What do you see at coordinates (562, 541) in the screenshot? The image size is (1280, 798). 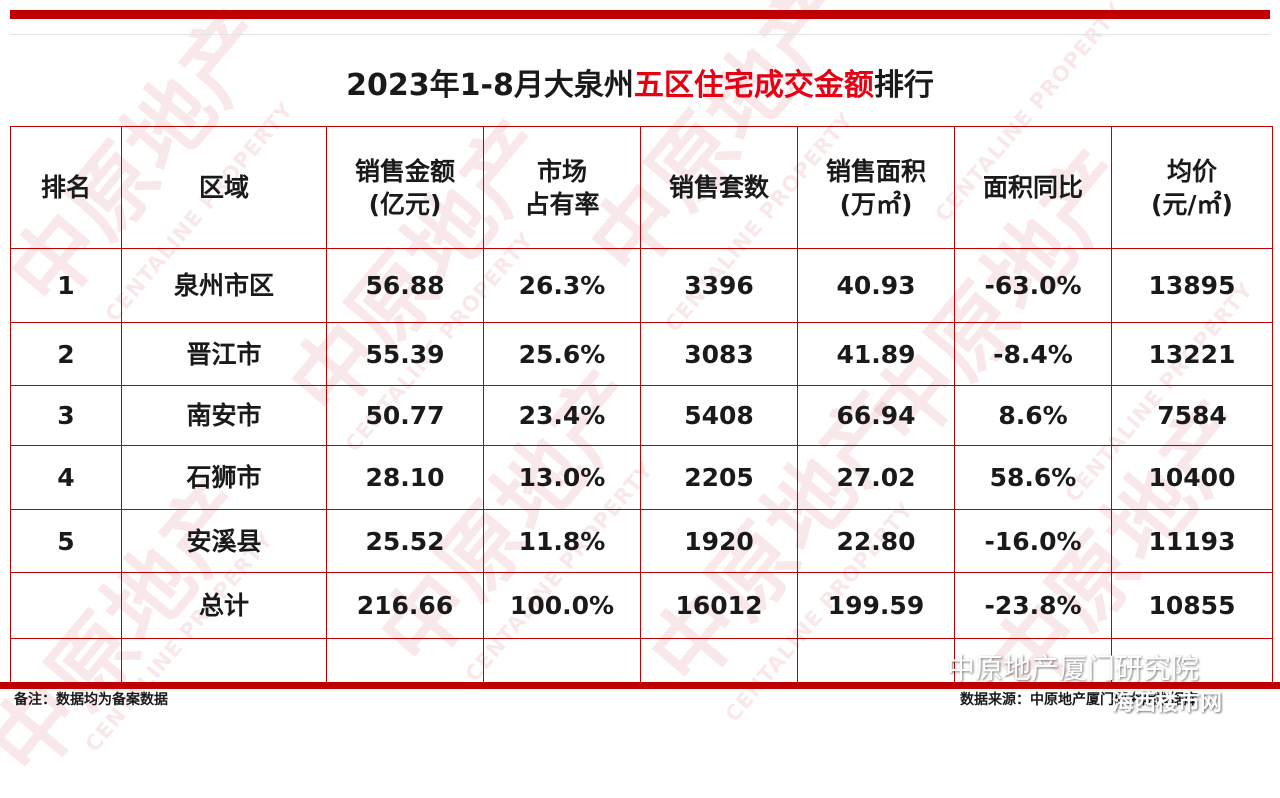 I see `cell-market-share: 11.8%` at bounding box center [562, 541].